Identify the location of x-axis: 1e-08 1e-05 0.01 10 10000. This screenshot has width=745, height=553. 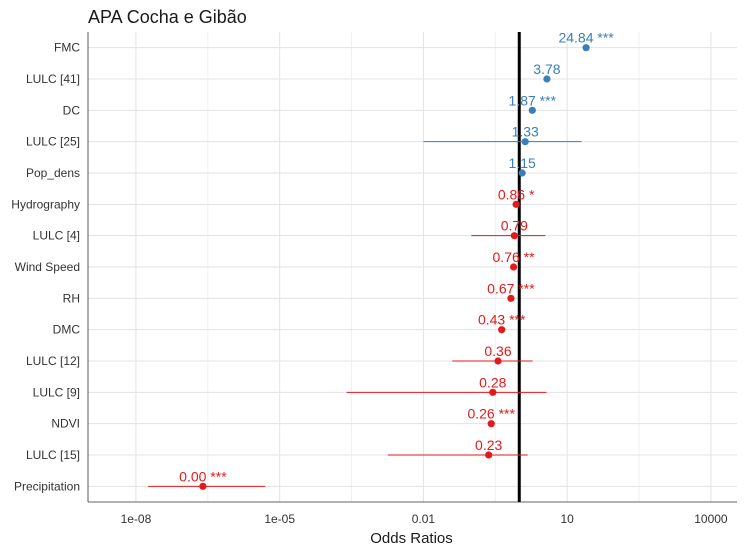
(412, 513).